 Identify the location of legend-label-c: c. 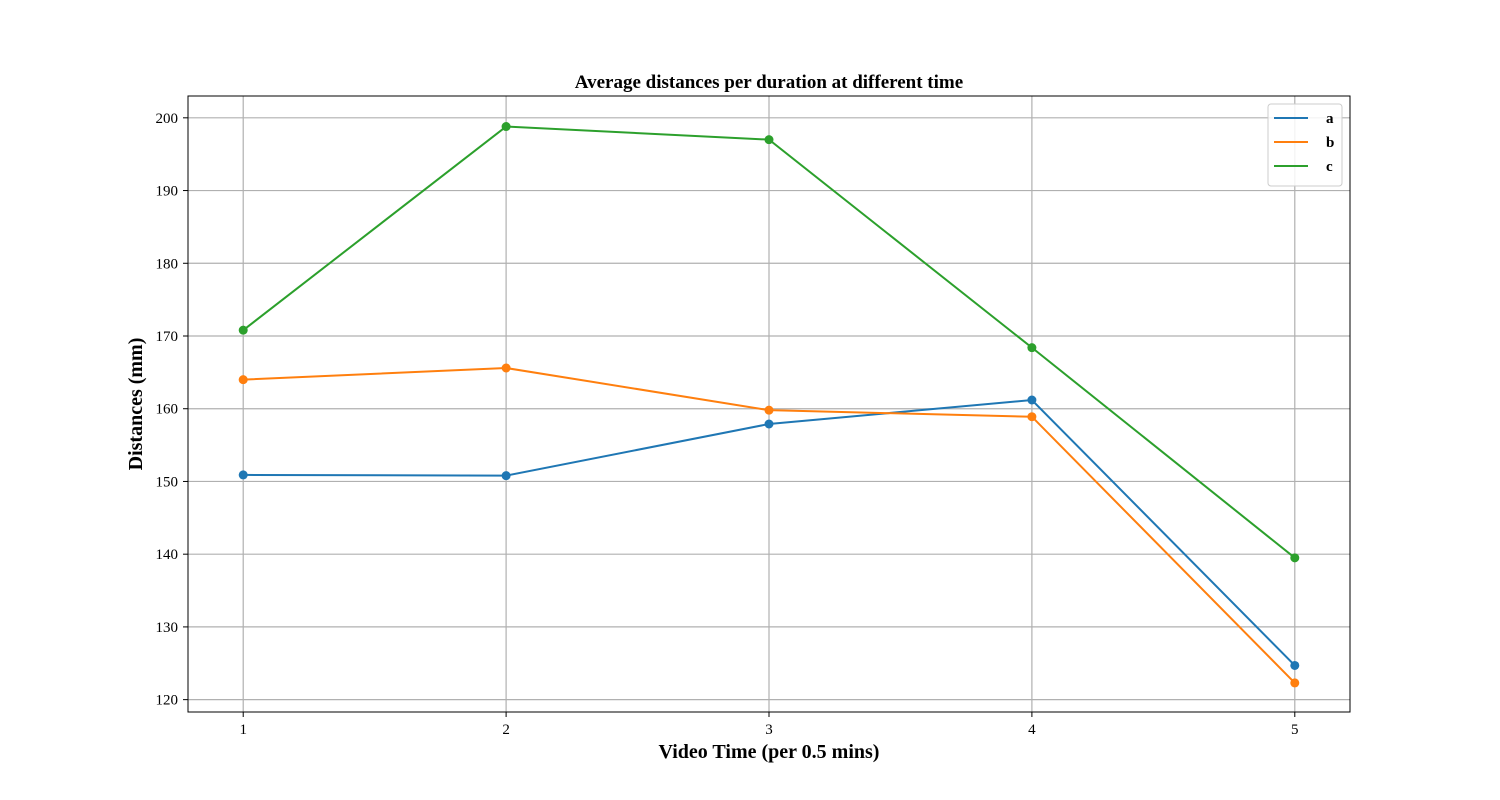
(1329, 167).